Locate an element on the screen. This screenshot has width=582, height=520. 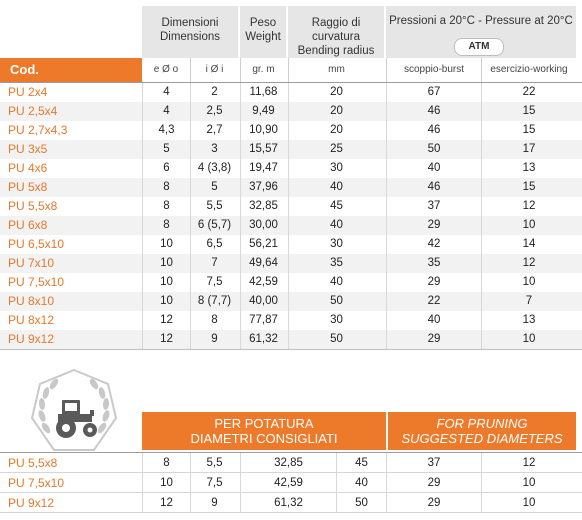
cell-weight: 56,21 is located at coordinates (263, 244).